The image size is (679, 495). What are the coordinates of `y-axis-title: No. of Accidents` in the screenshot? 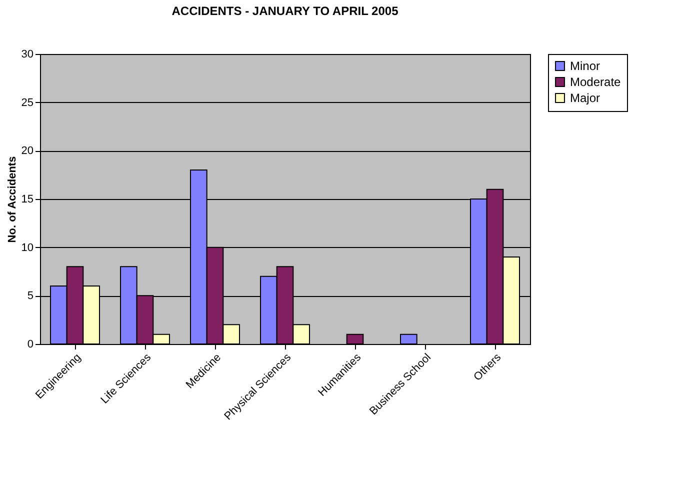 It's located at (12, 199).